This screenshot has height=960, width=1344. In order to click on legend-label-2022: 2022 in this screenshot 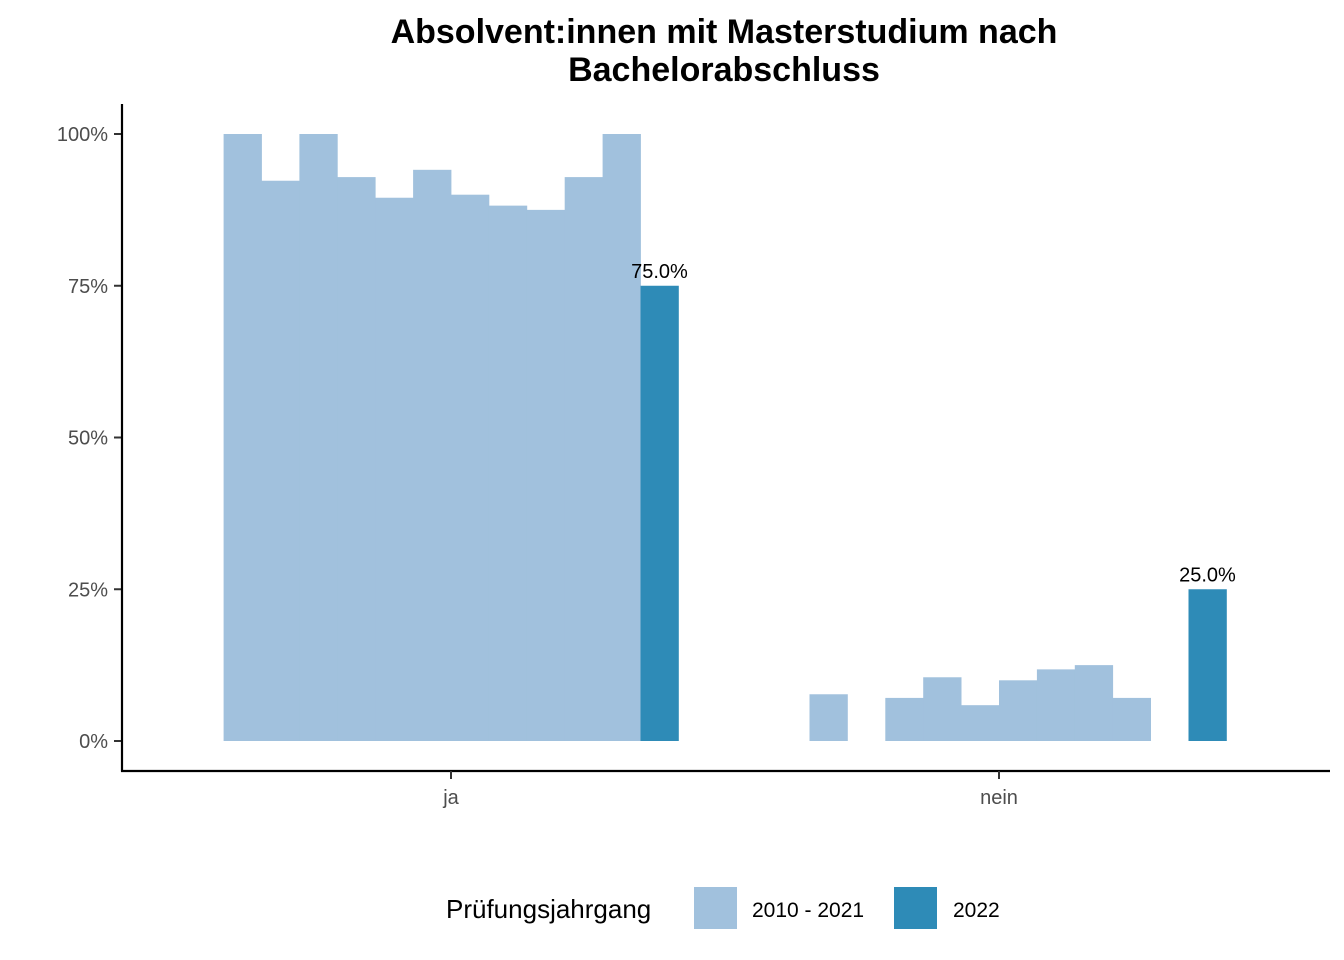, I will do `click(976, 910)`.